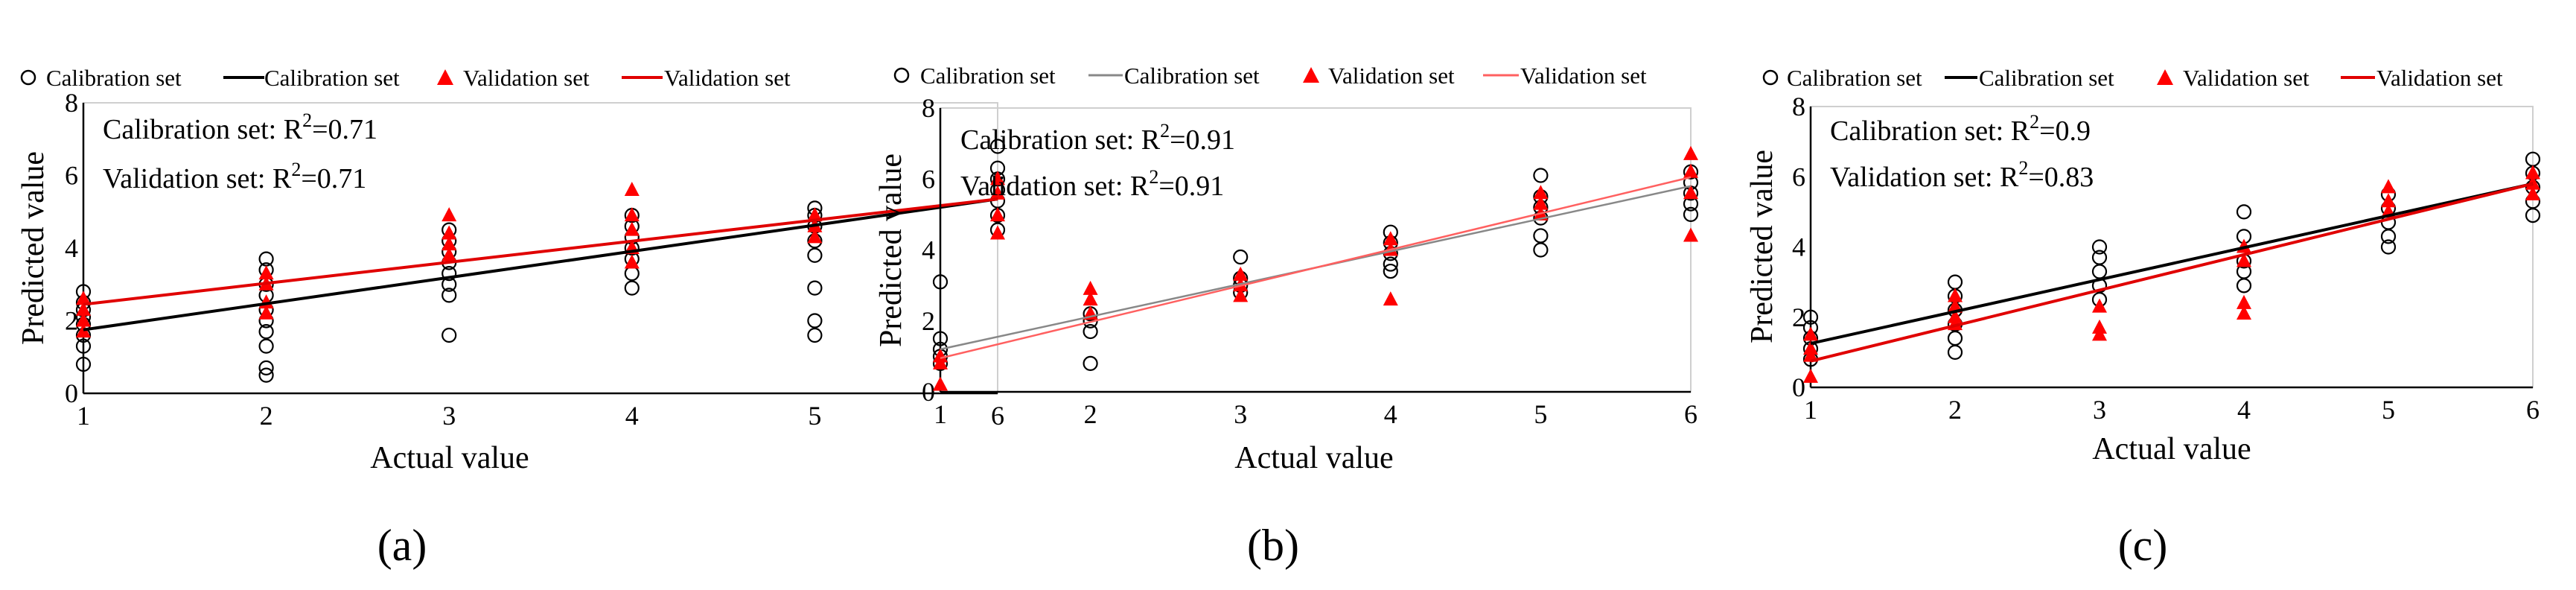 Image resolution: width=2576 pixels, height=590 pixels. I want to click on panel-c-y-tick-label: 4, so click(1798, 247).